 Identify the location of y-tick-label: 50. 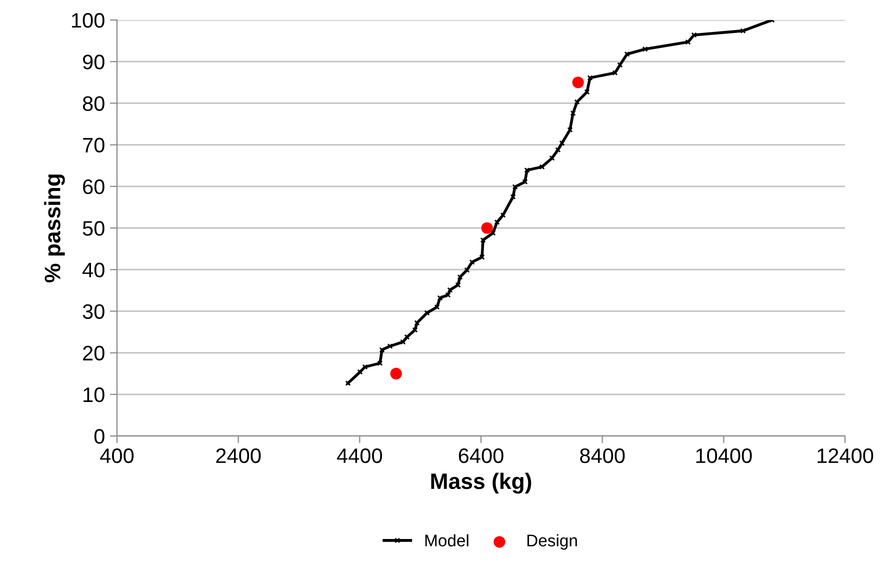
(93, 228).